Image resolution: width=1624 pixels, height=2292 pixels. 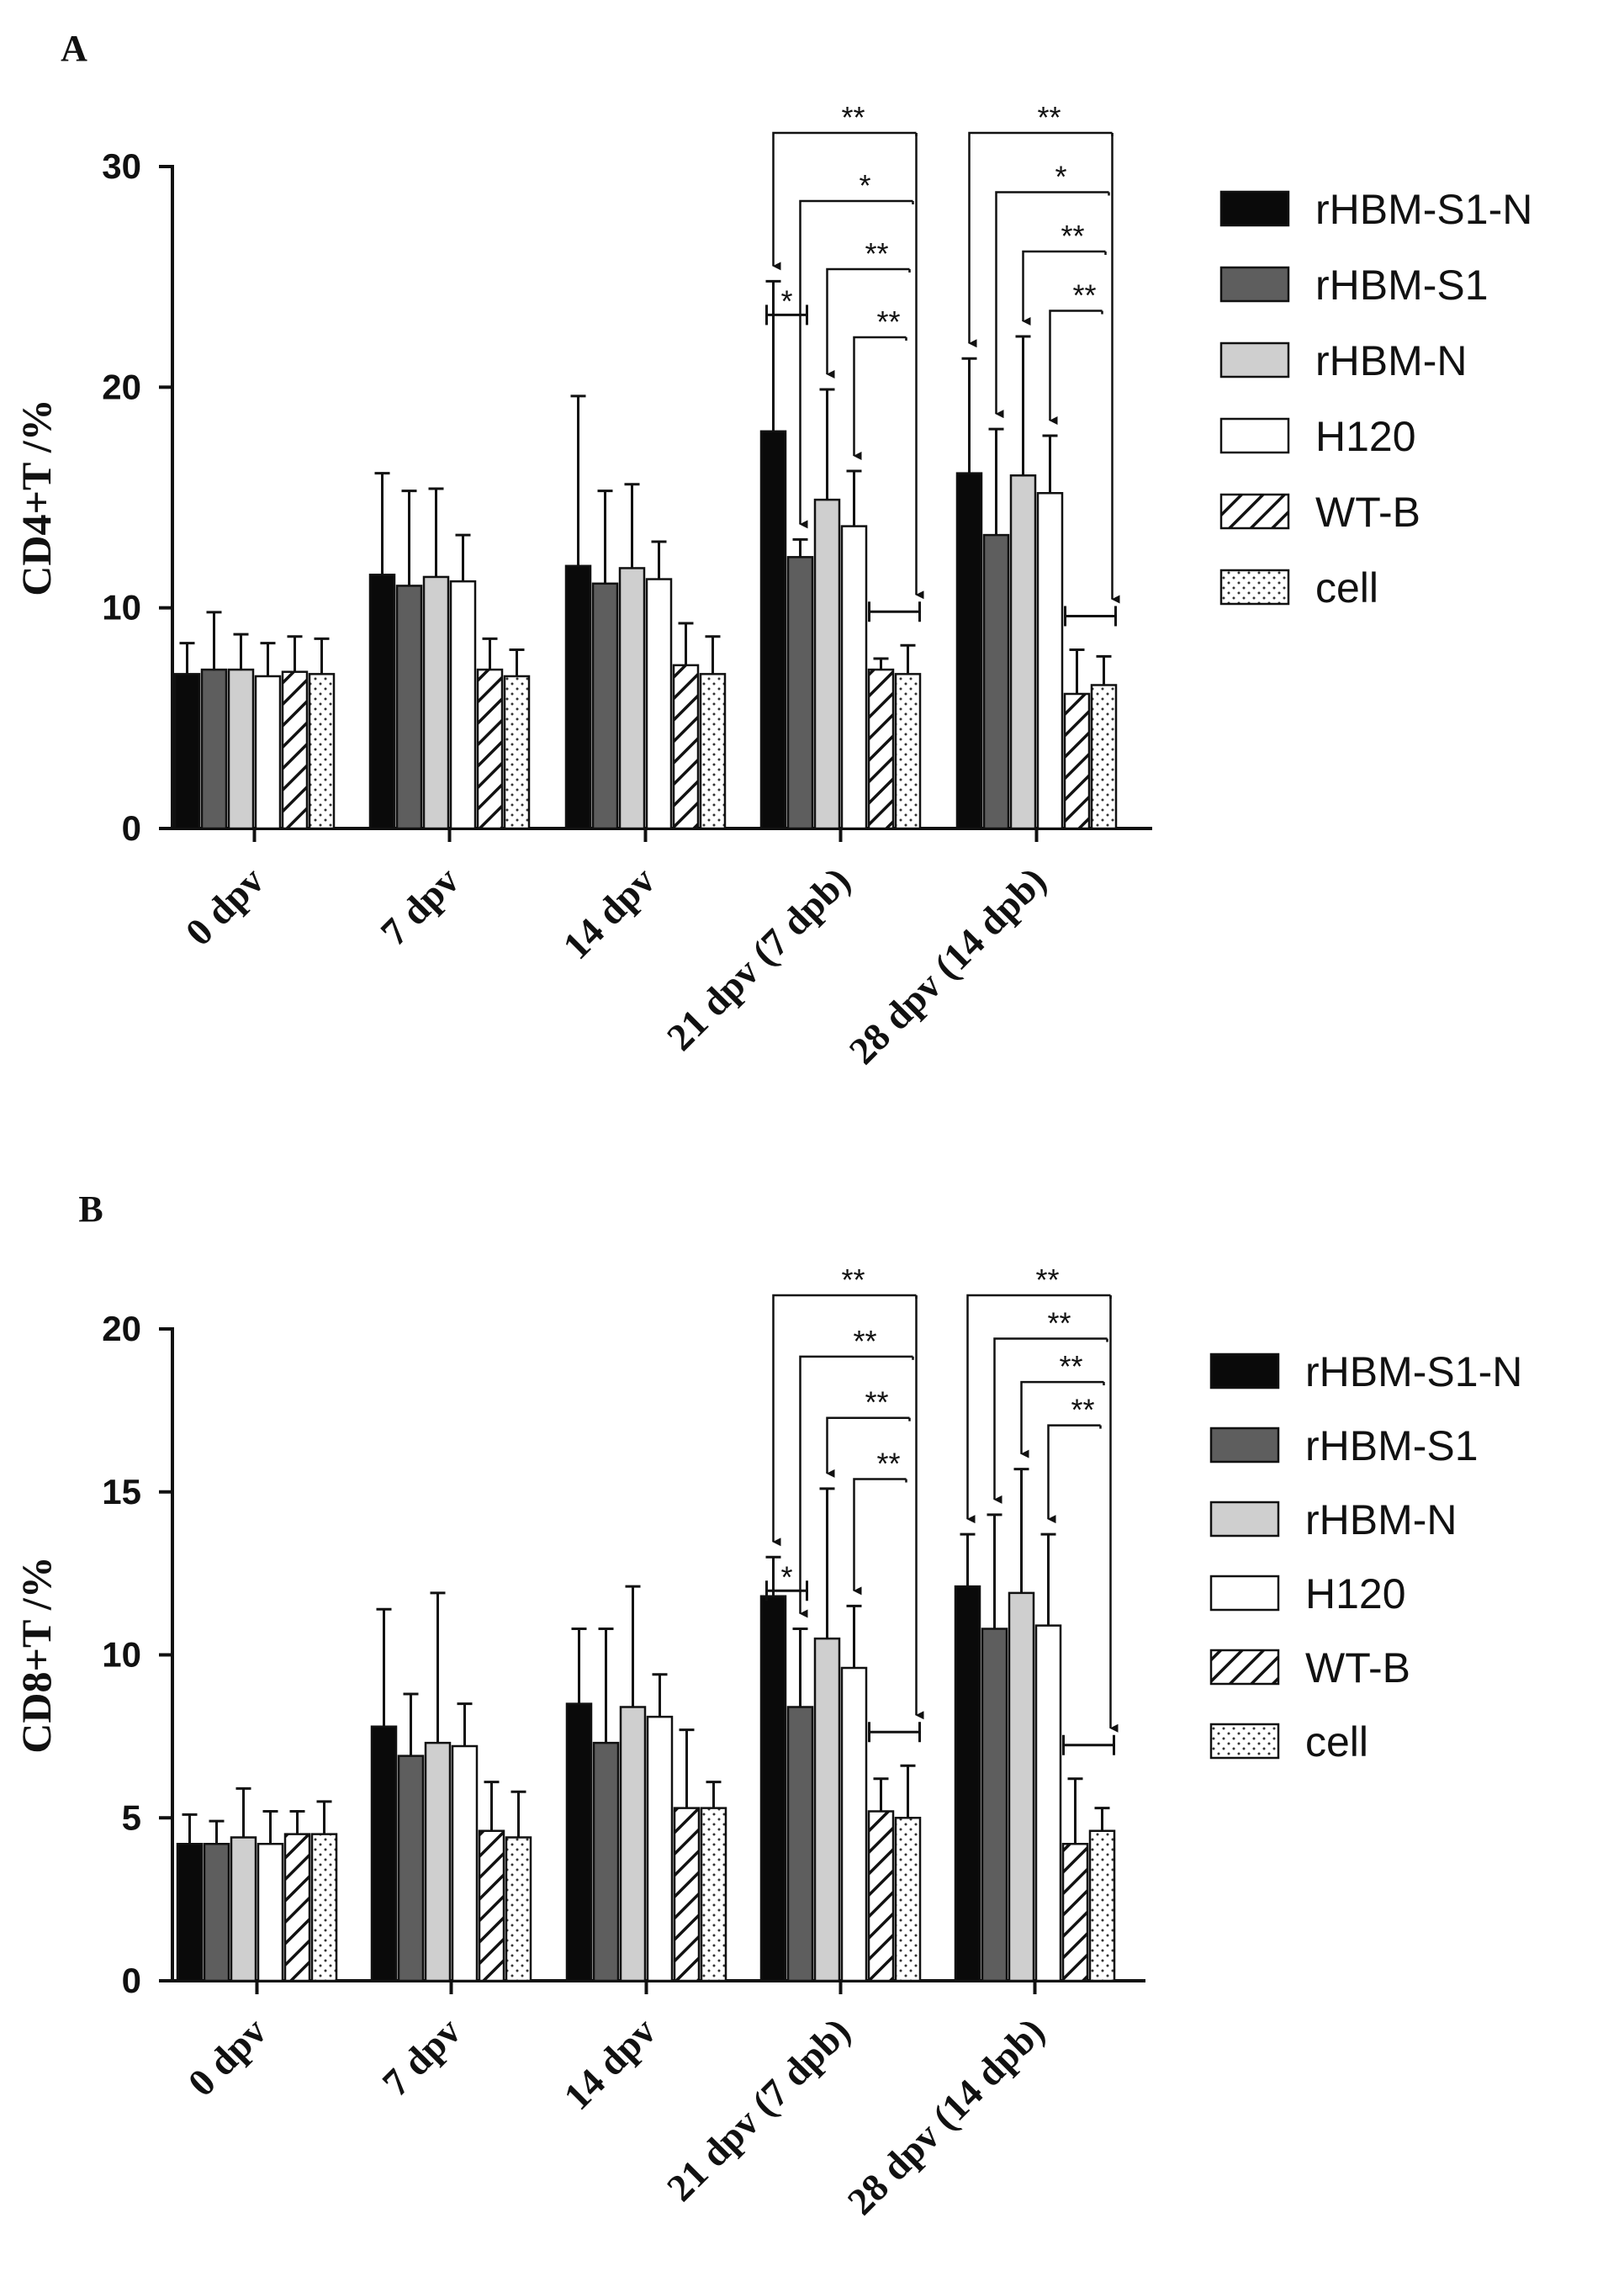 What do you see at coordinates (121, 386) in the screenshot?
I see `y-tick-label: 20` at bounding box center [121, 386].